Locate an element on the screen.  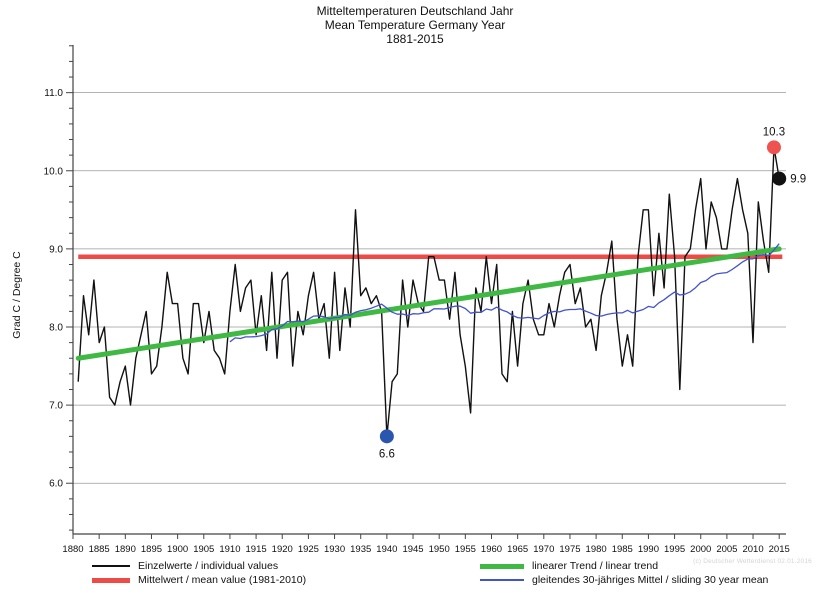
svg-text: 1945 is located at coordinates (412, 549).